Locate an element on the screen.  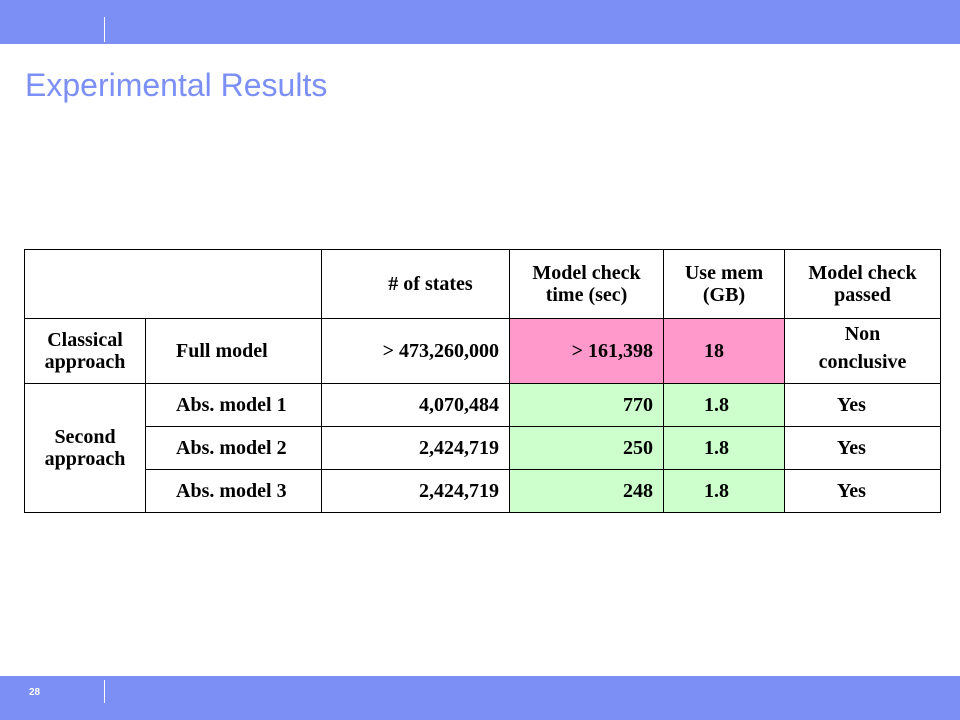
slide-title: Experimental Results is located at coordinates (176, 85).